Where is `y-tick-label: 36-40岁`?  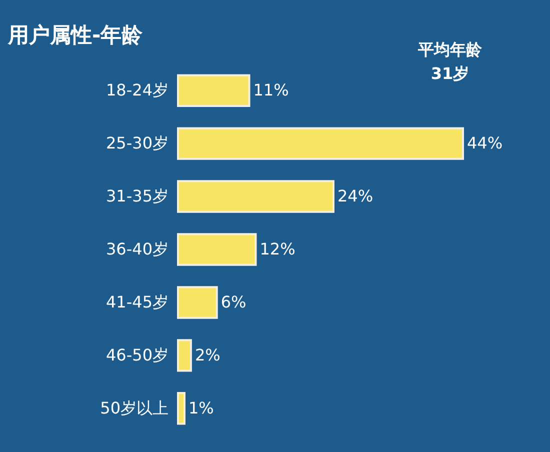 y-tick-label: 36-40岁 is located at coordinates (137, 249).